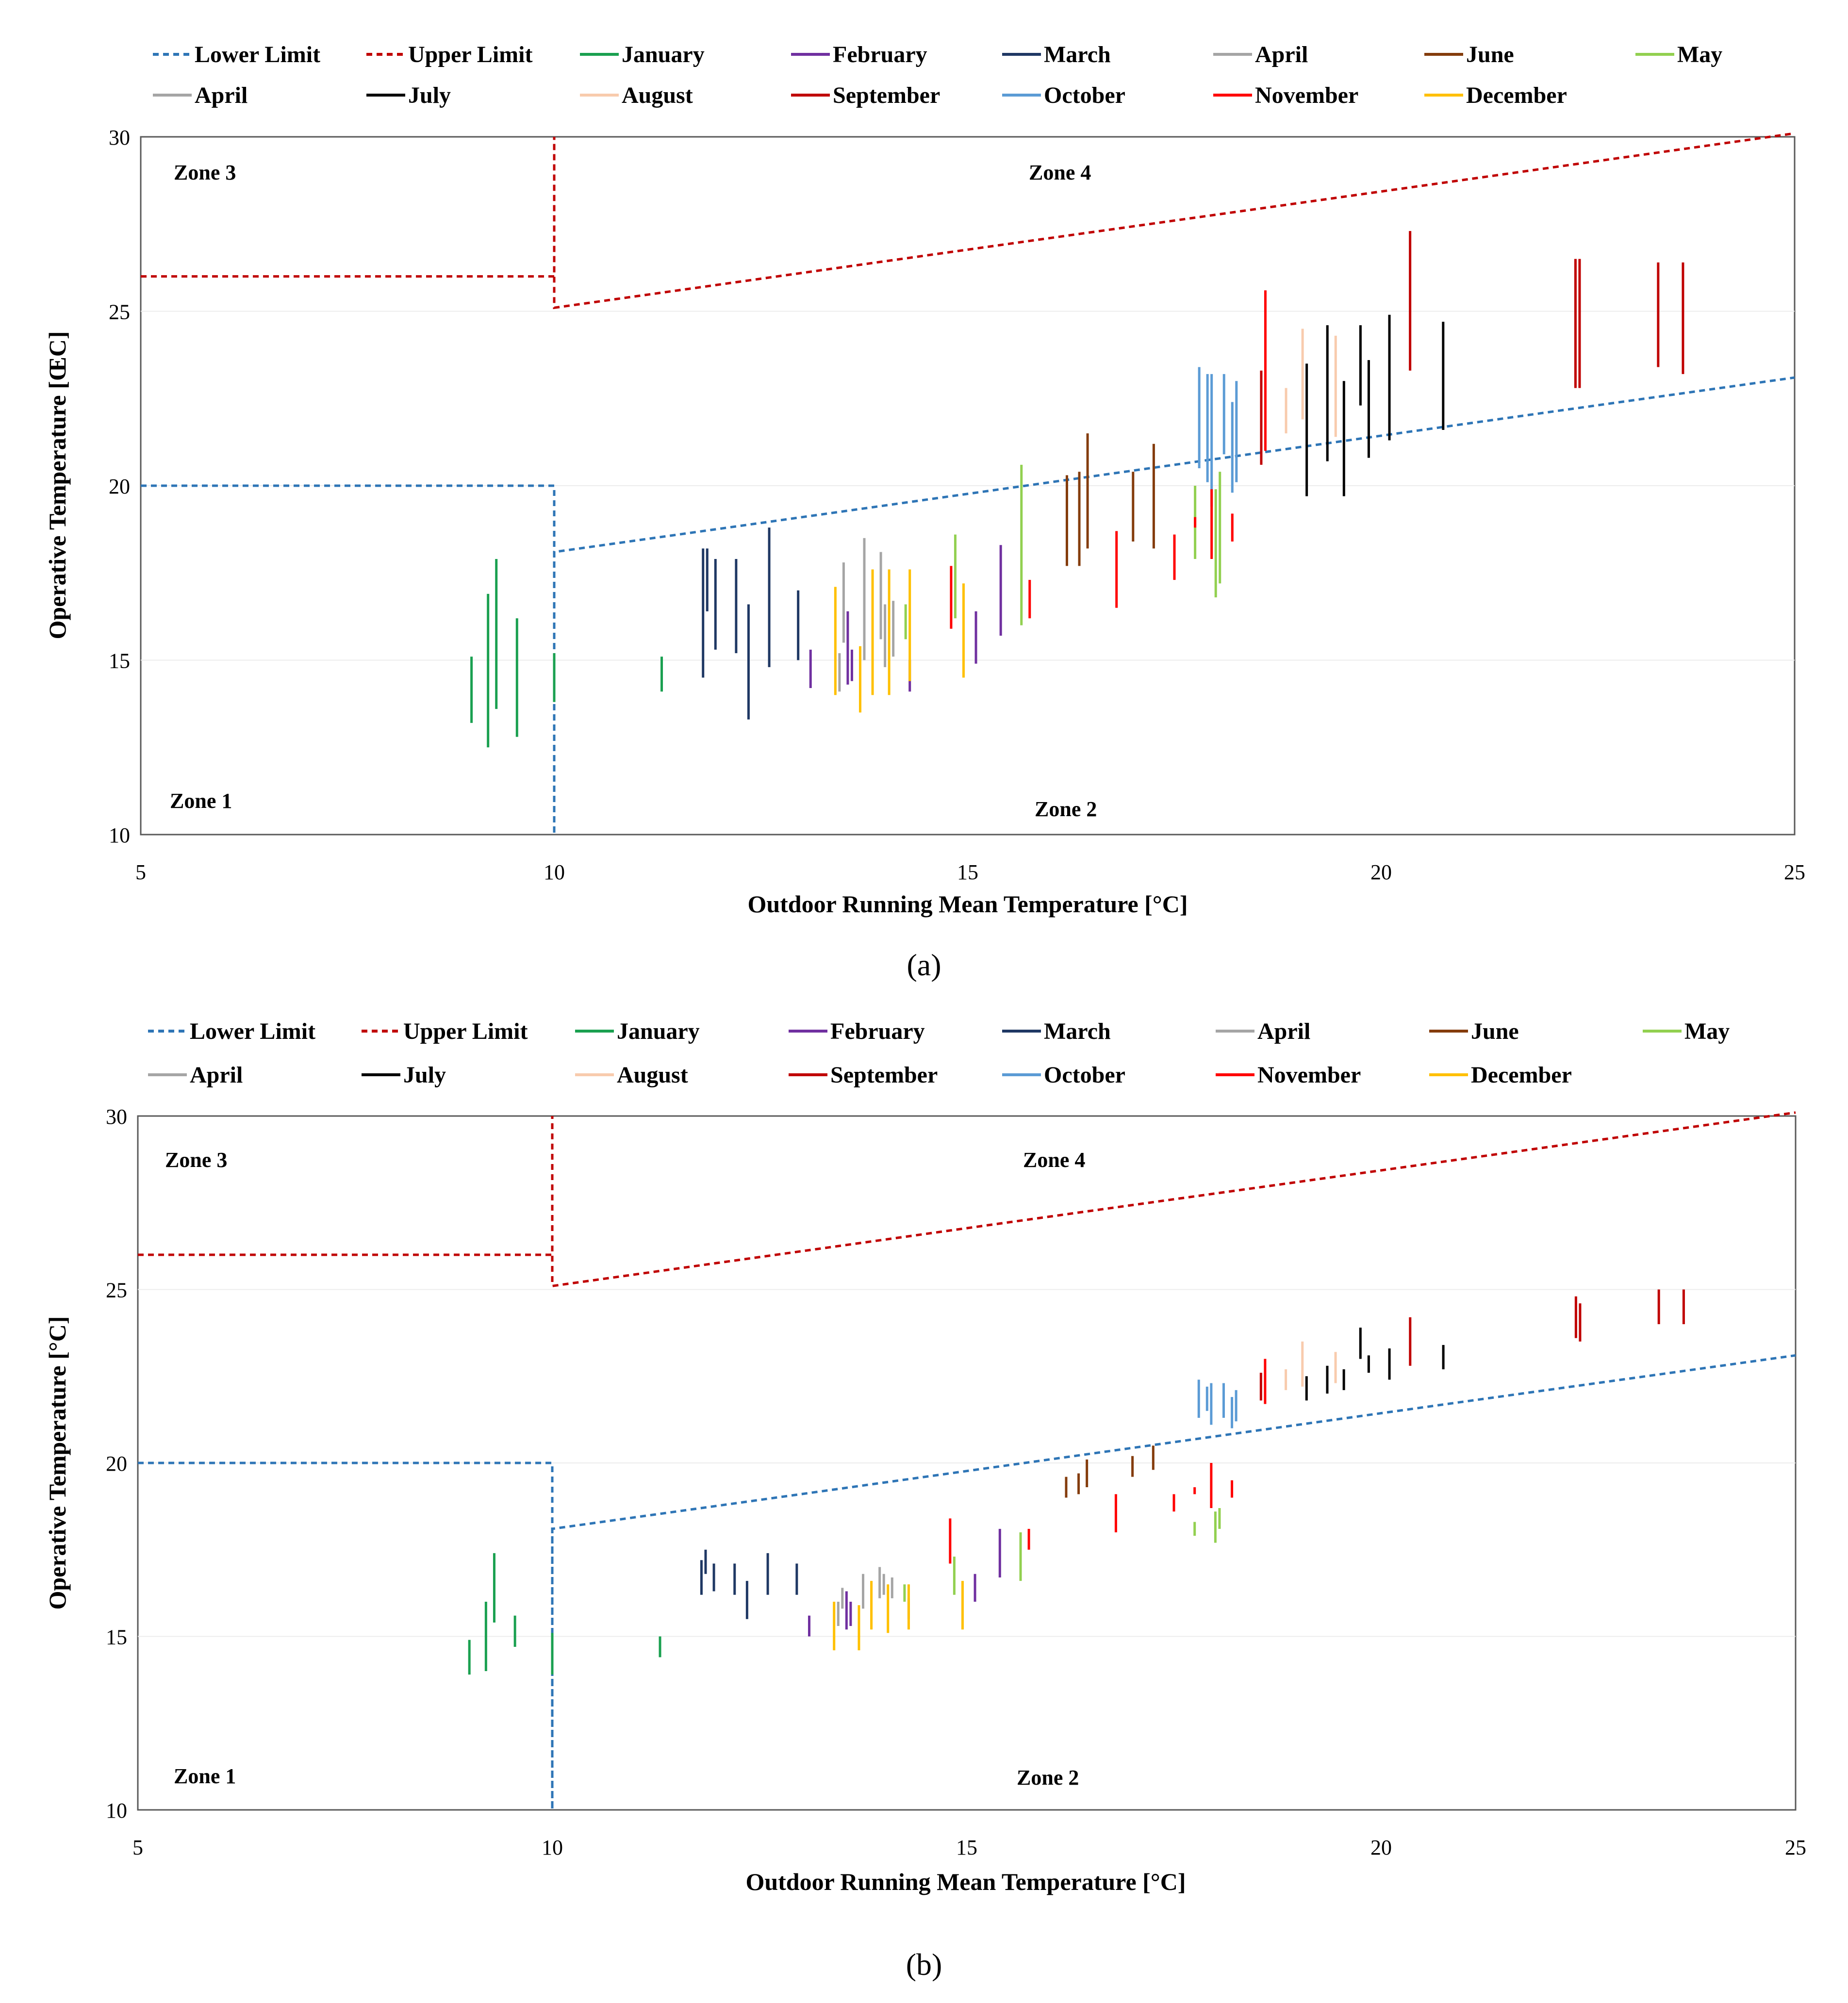 This screenshot has height=2003, width=1848. What do you see at coordinates (924, 1964) in the screenshot?
I see `panel-caption-b: (b)` at bounding box center [924, 1964].